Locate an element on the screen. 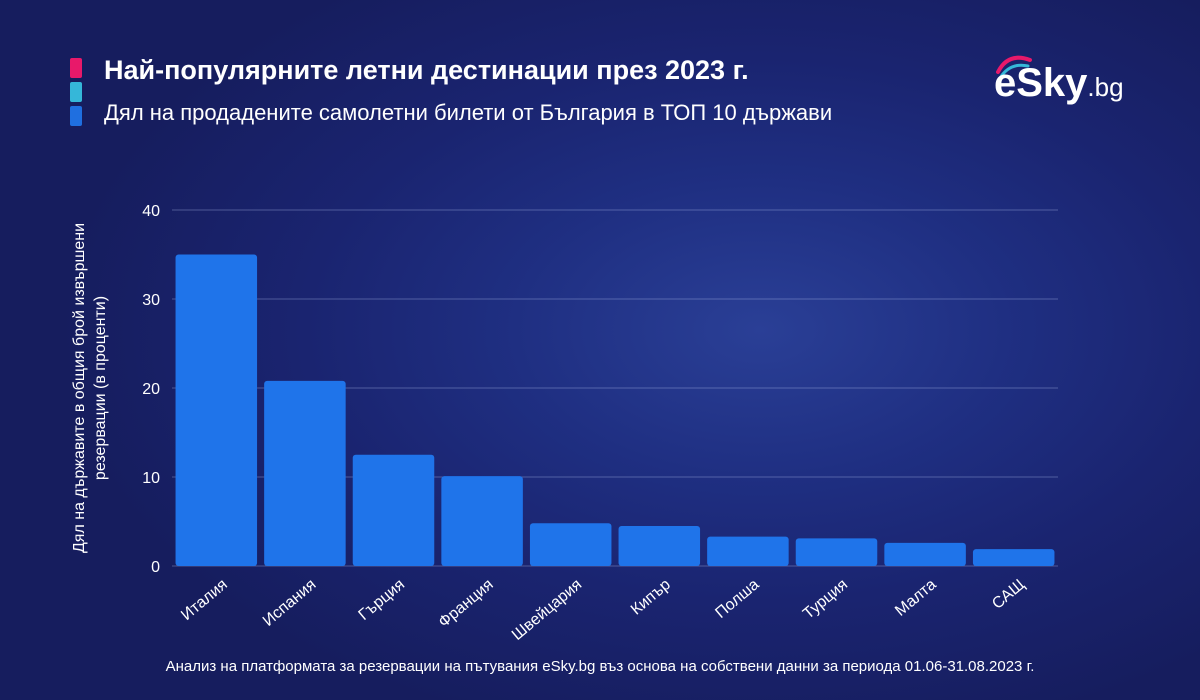 This screenshot has height=700, width=1200. y-tick-label: 40 is located at coordinates (151, 211).